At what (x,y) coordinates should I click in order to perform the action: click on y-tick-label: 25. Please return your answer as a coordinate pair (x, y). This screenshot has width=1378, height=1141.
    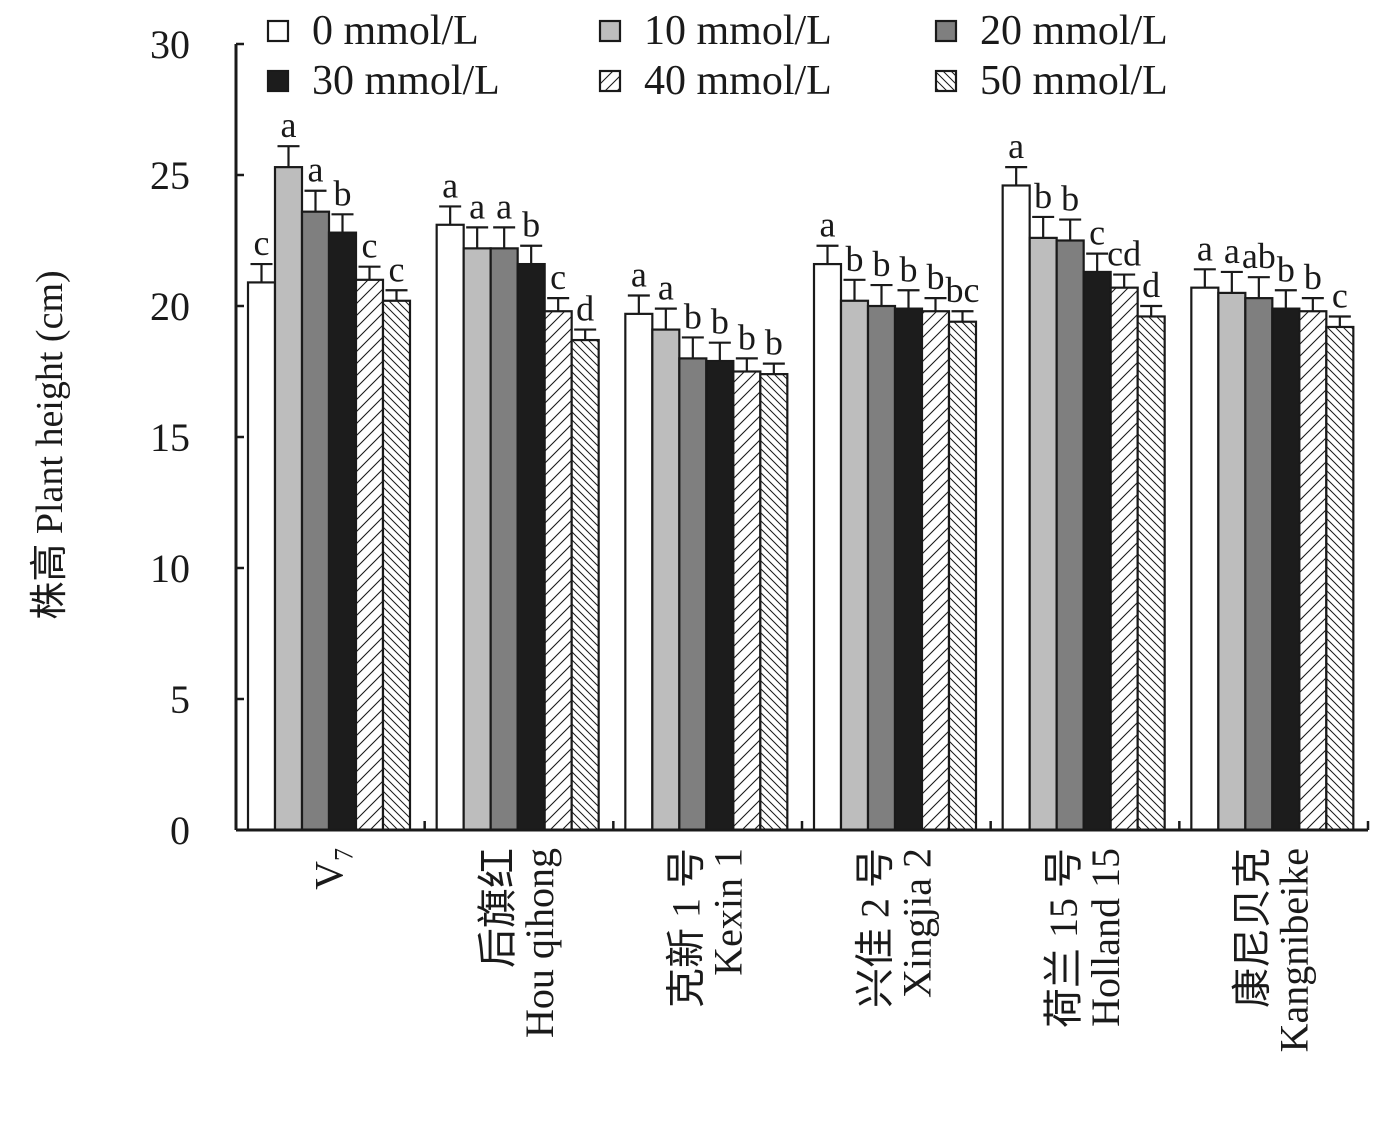
    Looking at the image, I should click on (170, 175).